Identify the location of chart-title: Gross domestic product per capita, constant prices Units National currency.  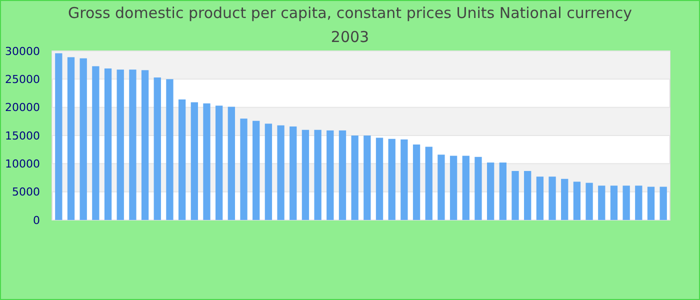
(350, 13).